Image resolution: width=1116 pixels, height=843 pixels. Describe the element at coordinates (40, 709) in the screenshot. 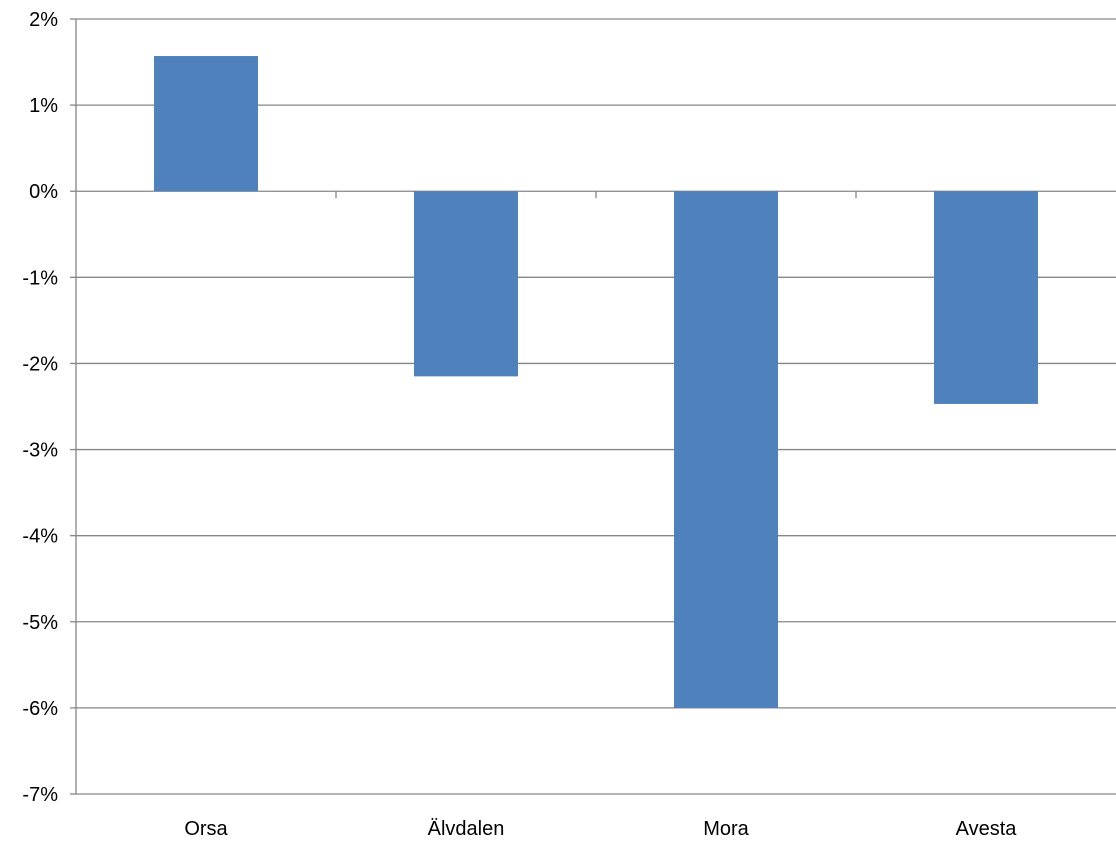

I see `y-tick-label: -6%` at that location.